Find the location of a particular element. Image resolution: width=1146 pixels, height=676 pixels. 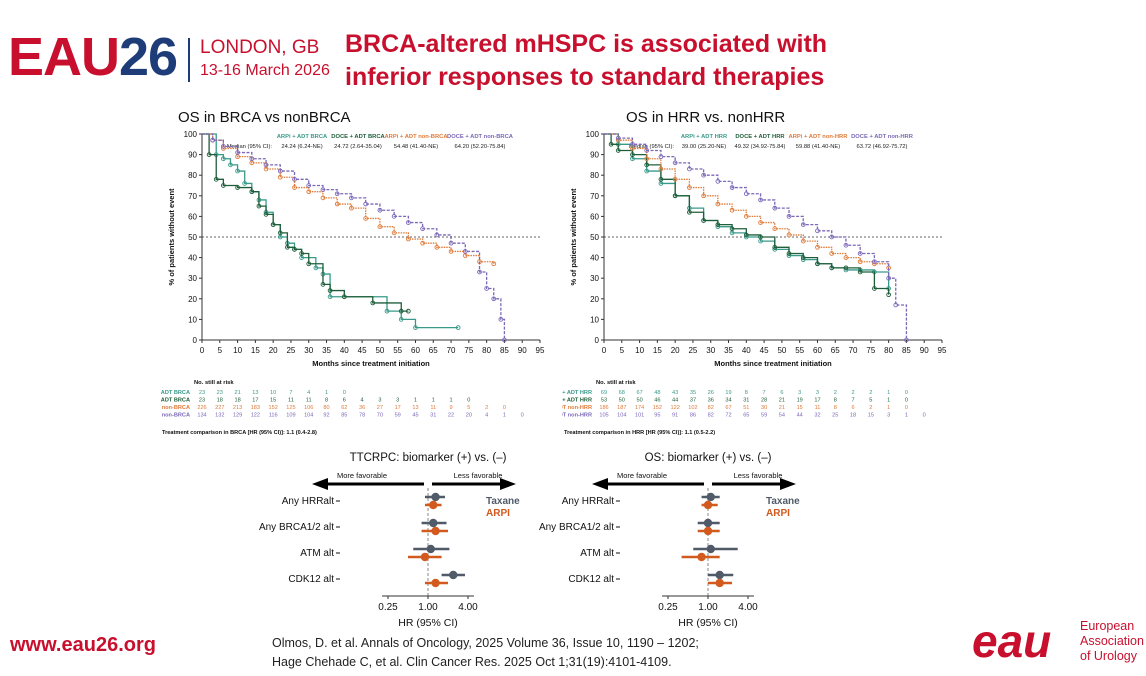

forest-os-x-axis-label: HR (95% CI) is located at coordinates (708, 623).